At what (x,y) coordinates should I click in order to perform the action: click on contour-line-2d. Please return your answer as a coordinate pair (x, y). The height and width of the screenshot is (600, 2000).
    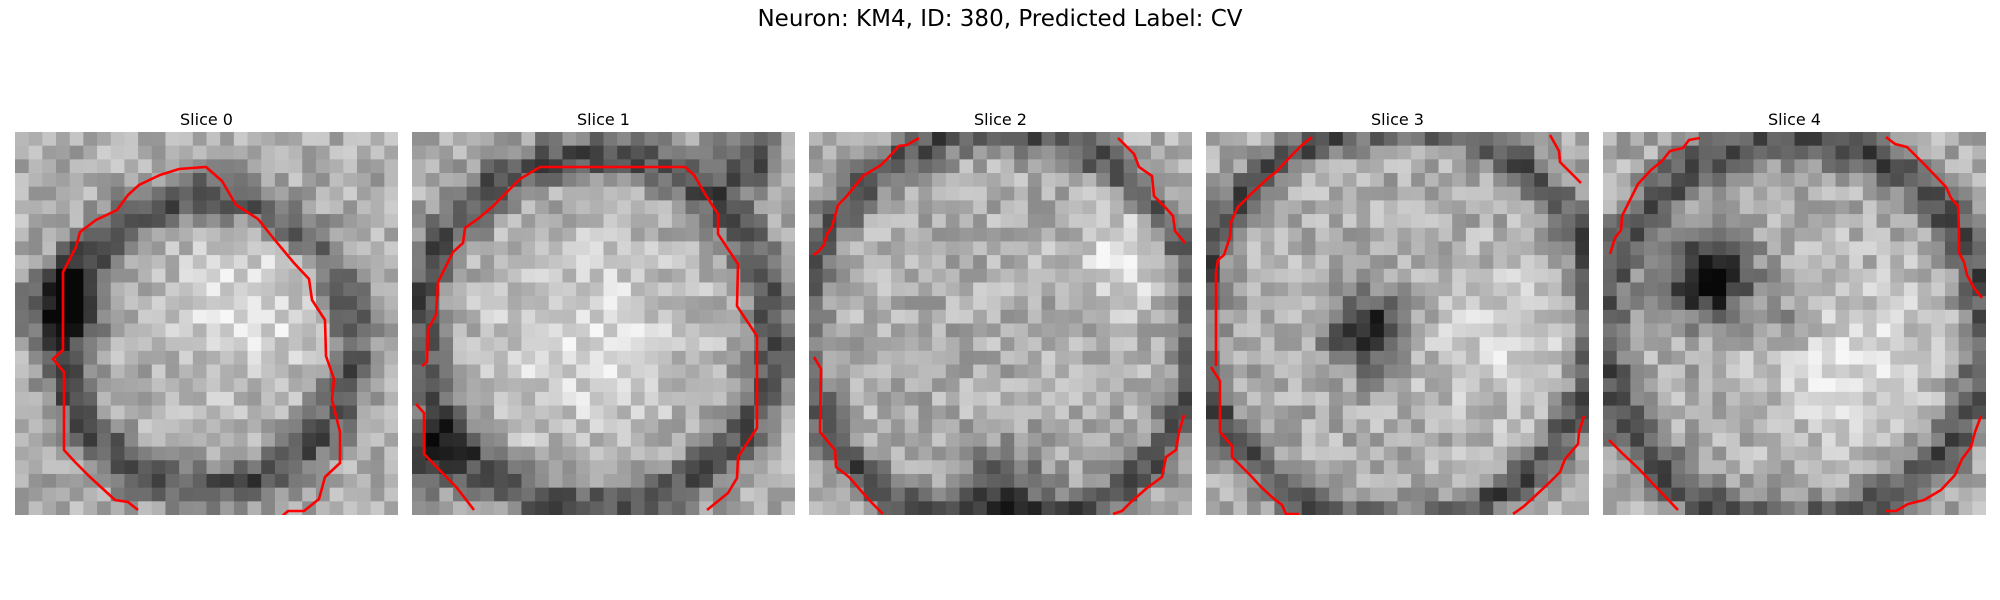
    Looking at the image, I should click on (1149, 464).